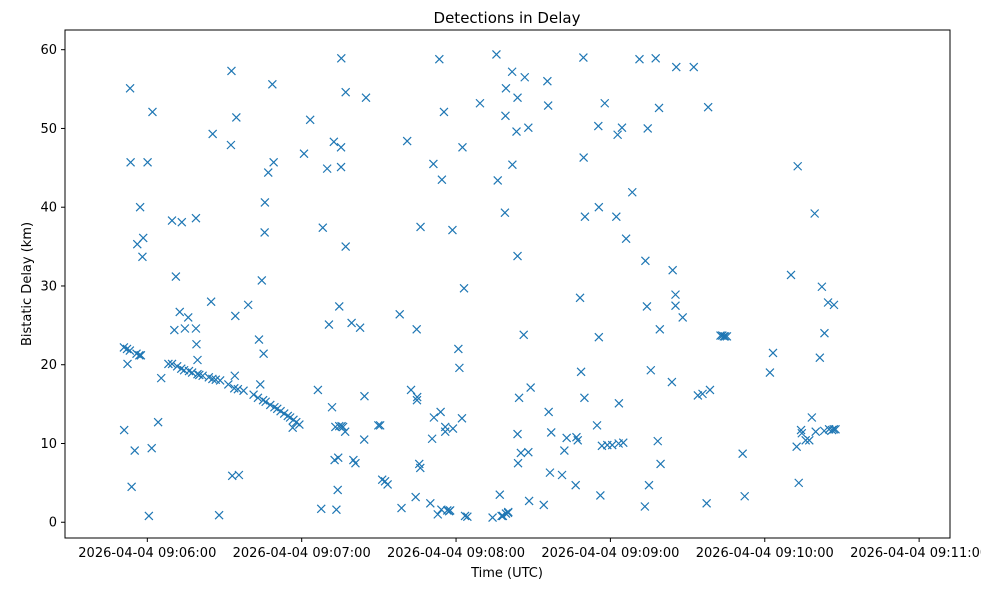 The width and height of the screenshot is (981, 590). What do you see at coordinates (27, 284) in the screenshot?
I see `y-axis-label: Bistatic Delay (km)` at bounding box center [27, 284].